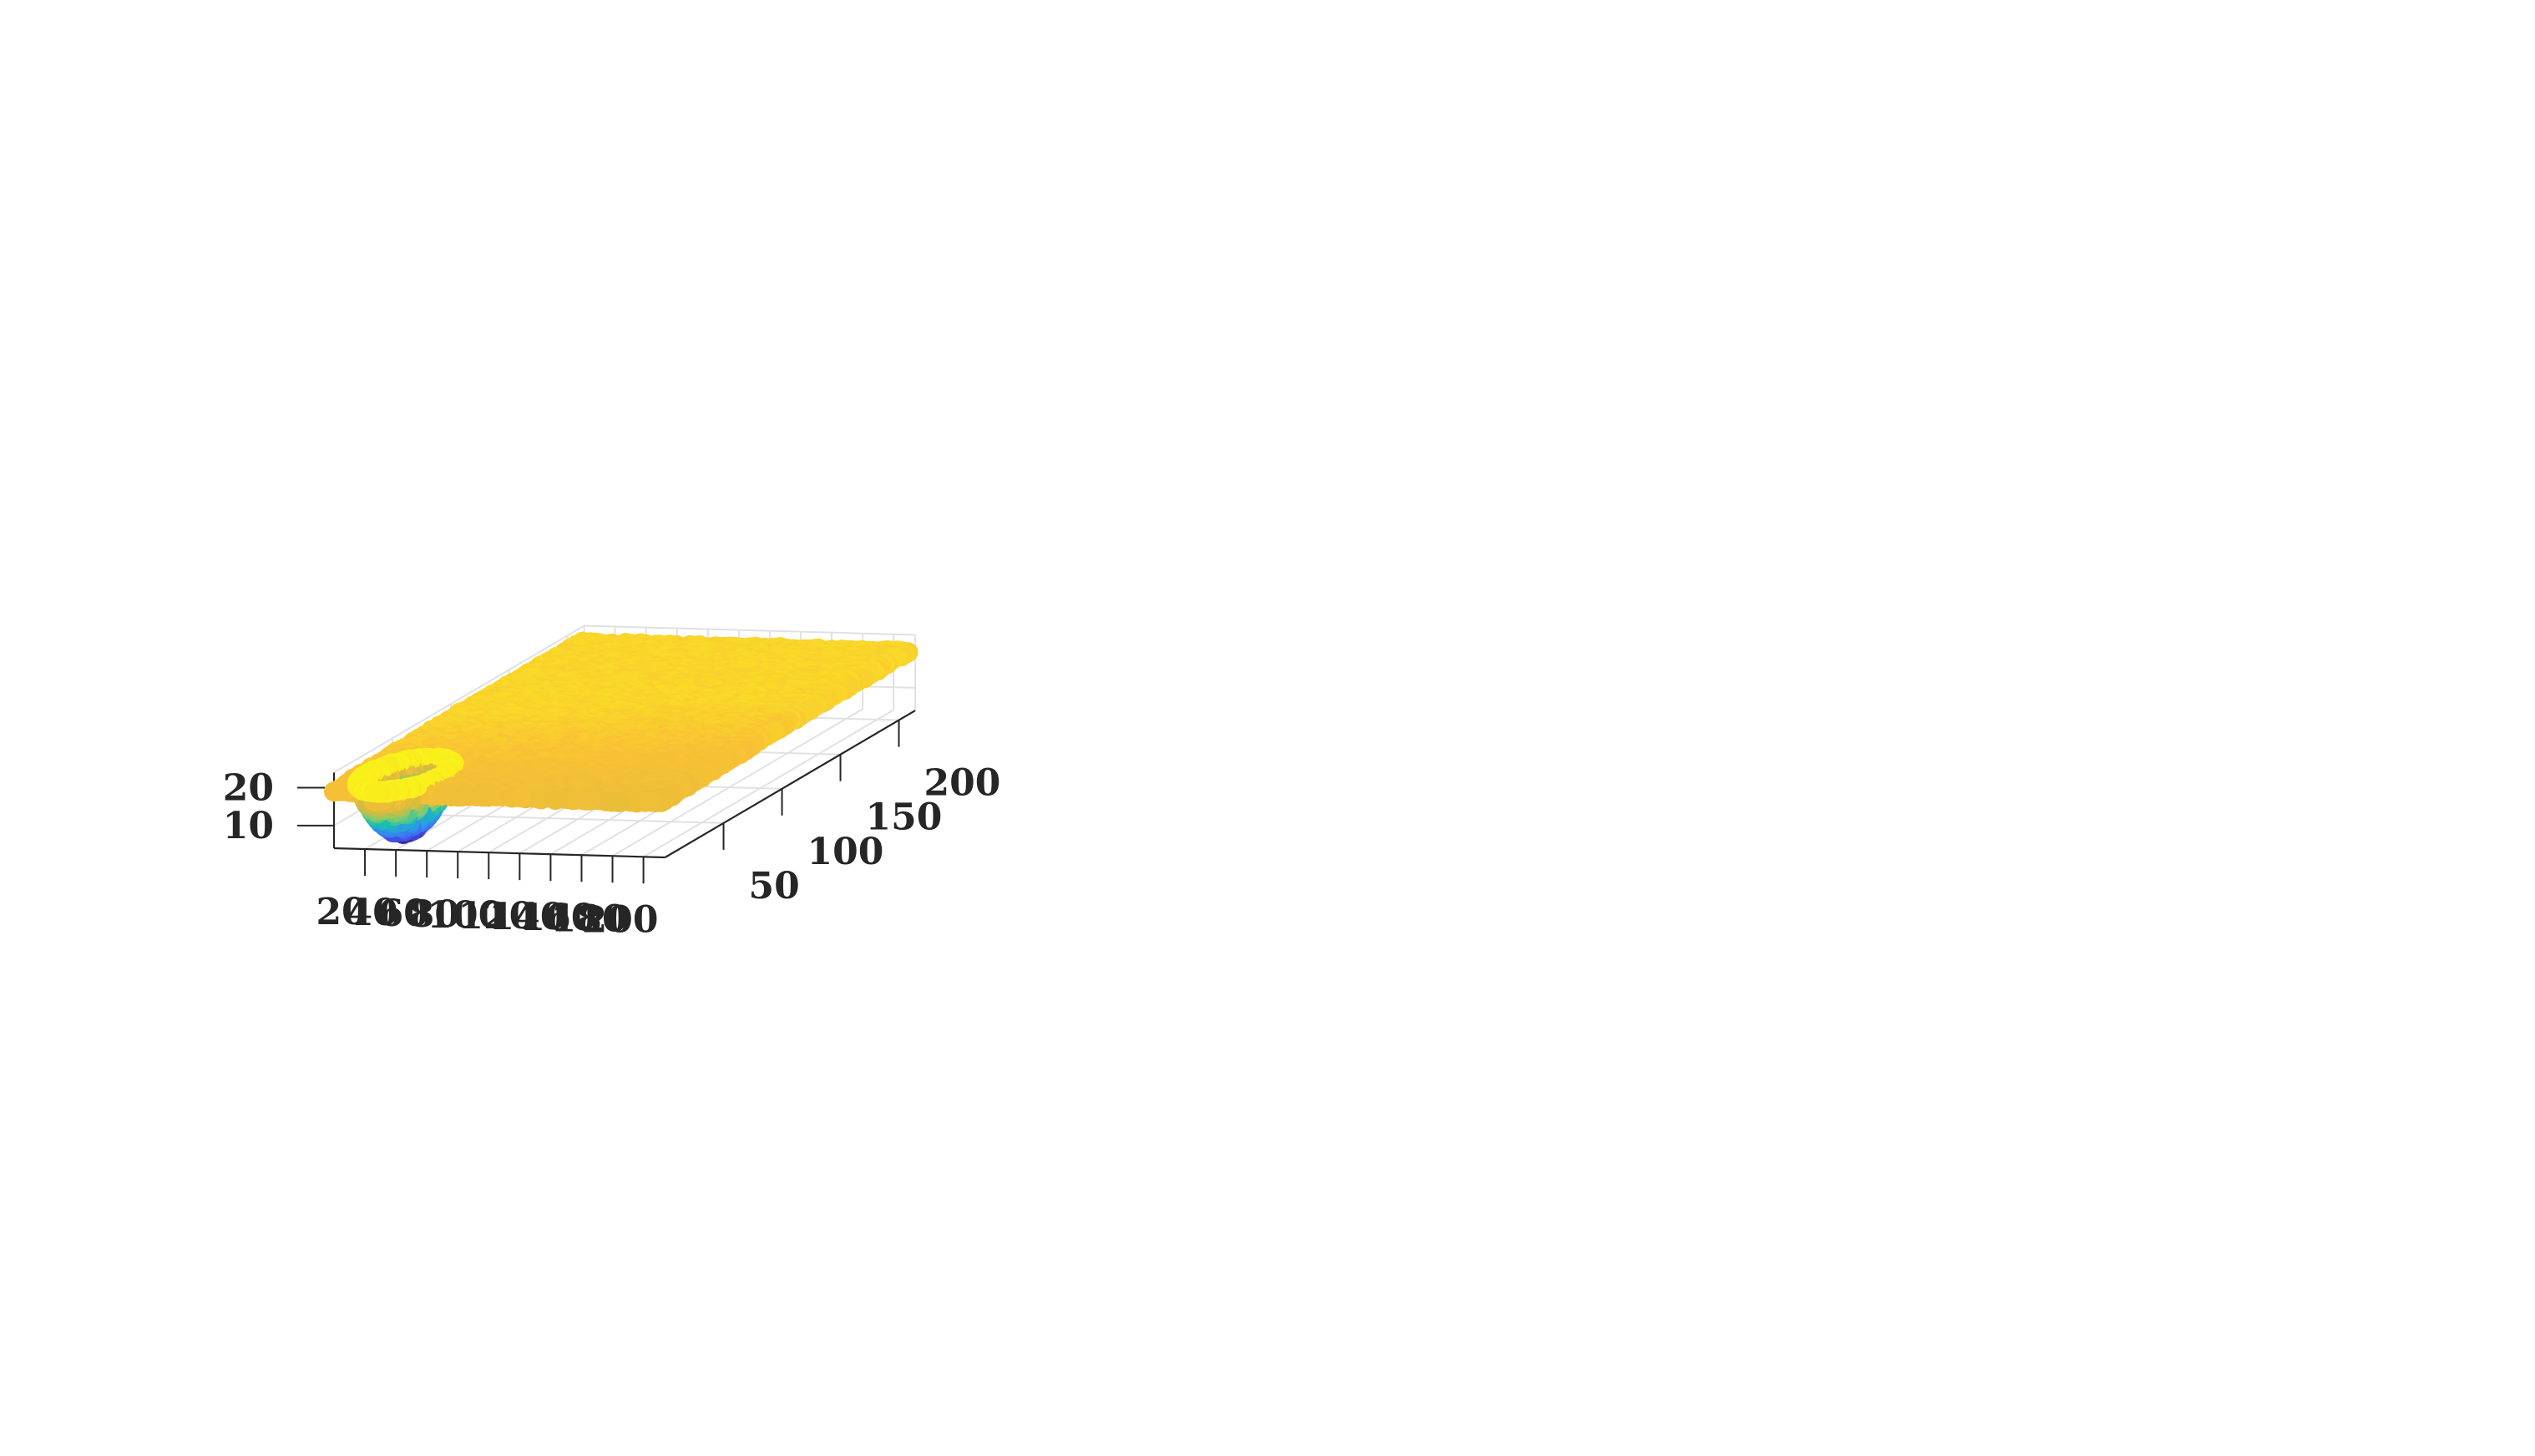 Image resolution: width=2535 pixels, height=1456 pixels. What do you see at coordinates (499, 852) in the screenshot?
I see `x-axis-line` at bounding box center [499, 852].